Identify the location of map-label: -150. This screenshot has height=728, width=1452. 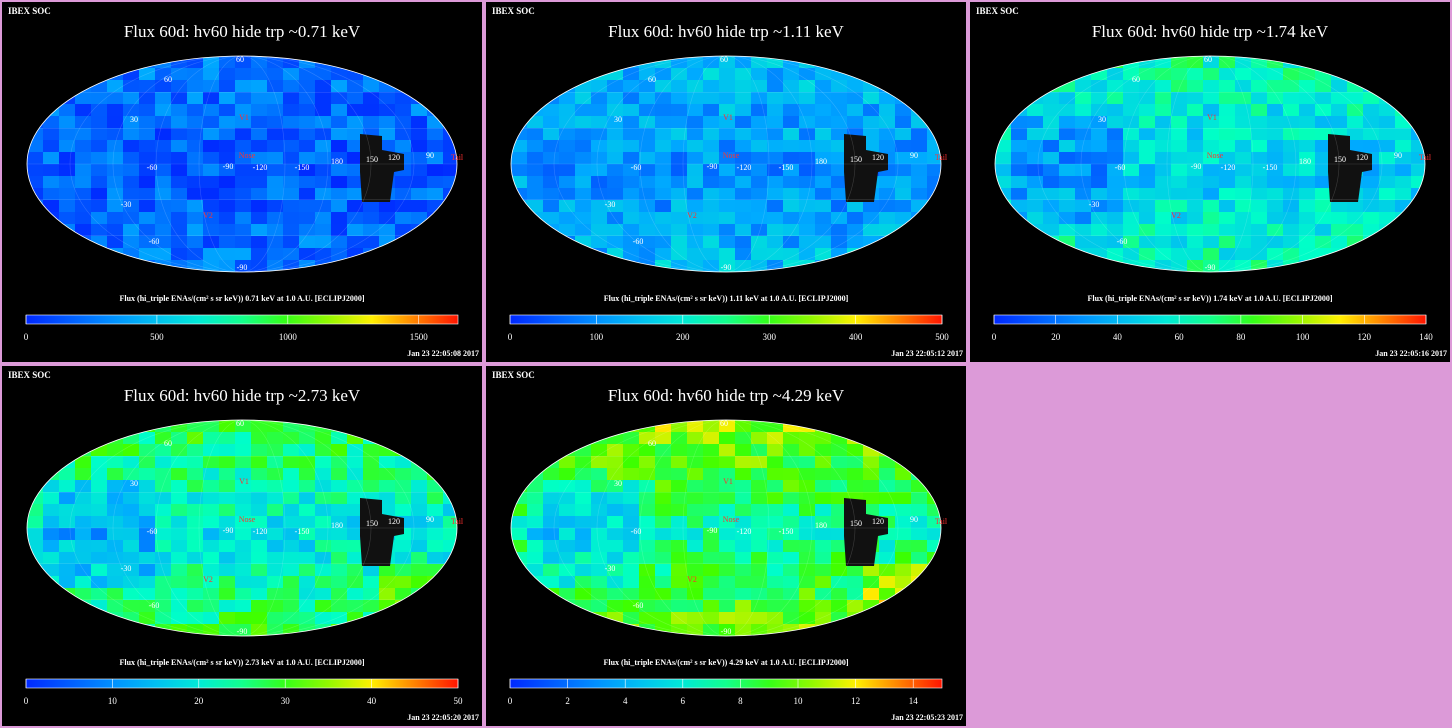
(1270, 167).